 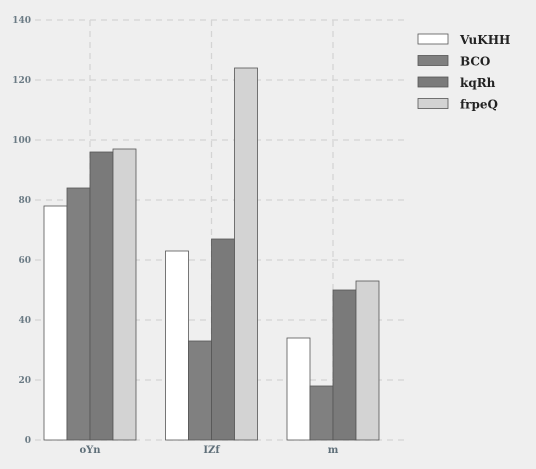 I want to click on legend: VuKHH BCO kqRh frpeQ, so click(x=463, y=72).